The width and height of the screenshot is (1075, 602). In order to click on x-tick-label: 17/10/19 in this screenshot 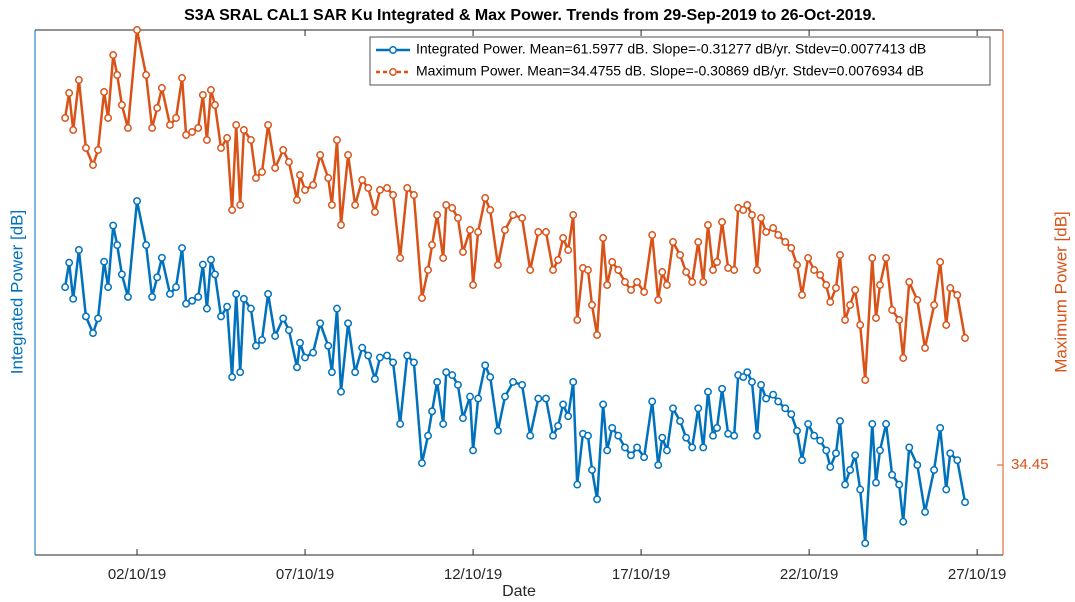, I will do `click(641, 574)`.